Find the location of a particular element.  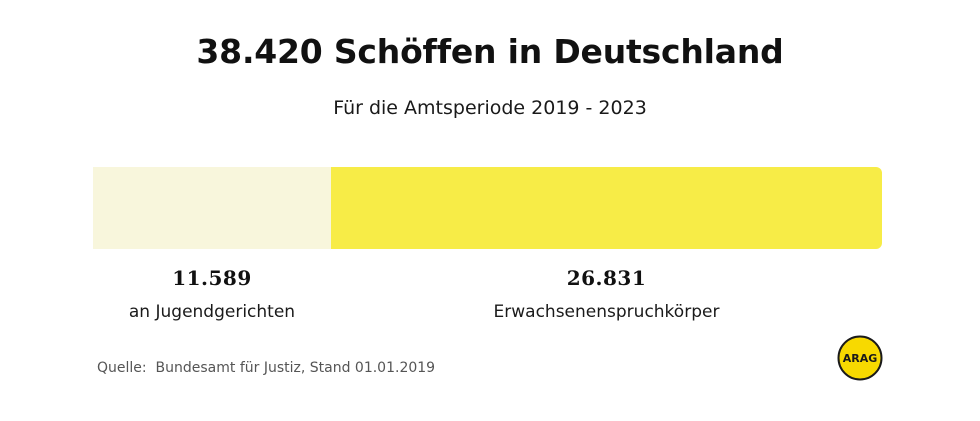

svg-text: ARAG is located at coordinates (860, 358).